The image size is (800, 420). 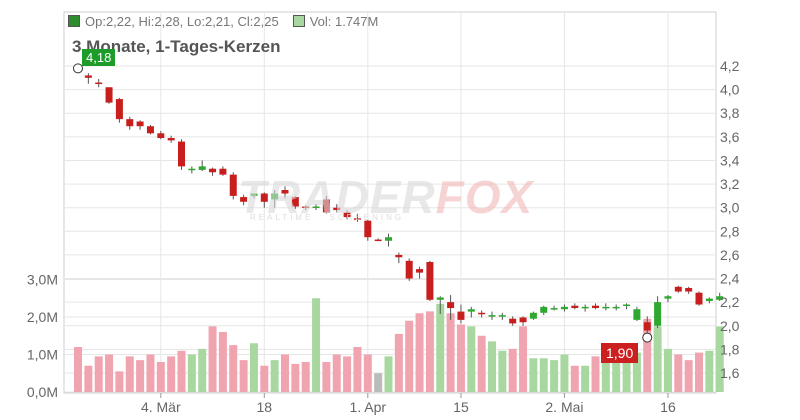 What do you see at coordinates (730, 113) in the screenshot?
I see `price-tick-label: 3,8` at bounding box center [730, 113].